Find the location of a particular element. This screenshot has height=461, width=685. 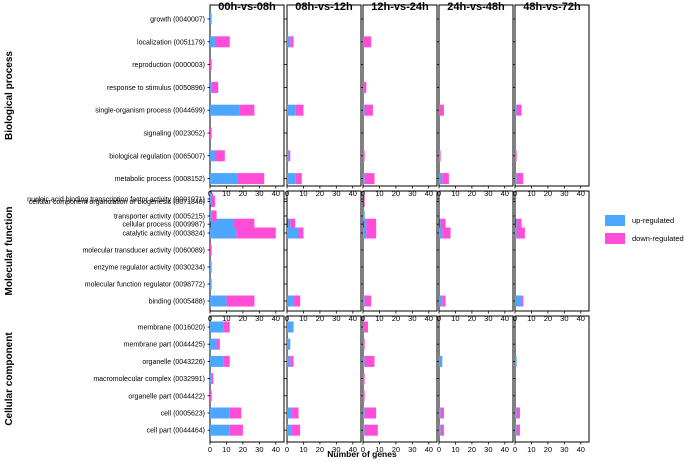

legend-label: up-regulated is located at coordinates (653, 220).